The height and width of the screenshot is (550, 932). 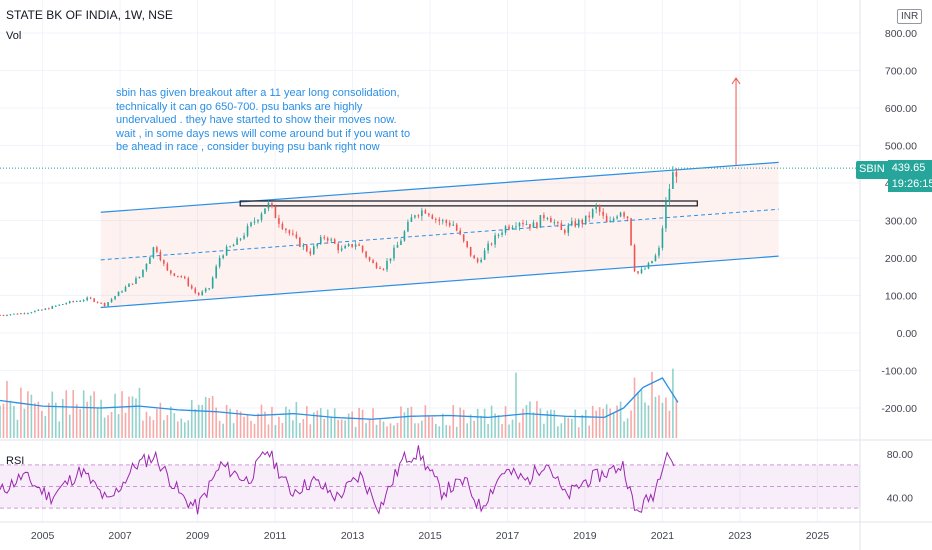 I want to click on time-tick-label: 2007, so click(x=120, y=536).